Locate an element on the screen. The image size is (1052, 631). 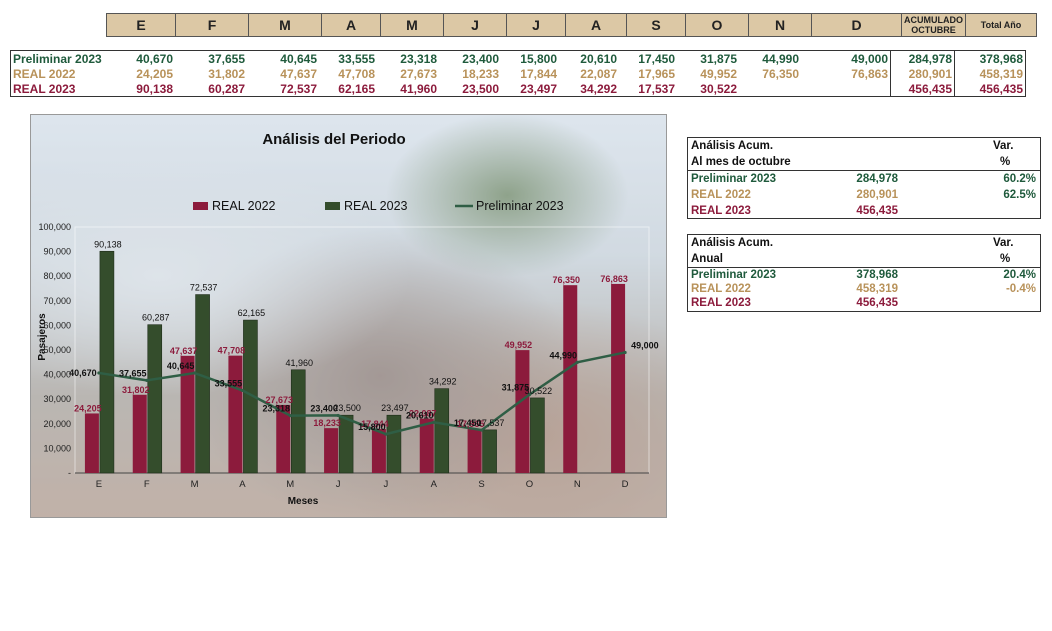
y-tick-label: 40,000 is located at coordinates (57, 375).